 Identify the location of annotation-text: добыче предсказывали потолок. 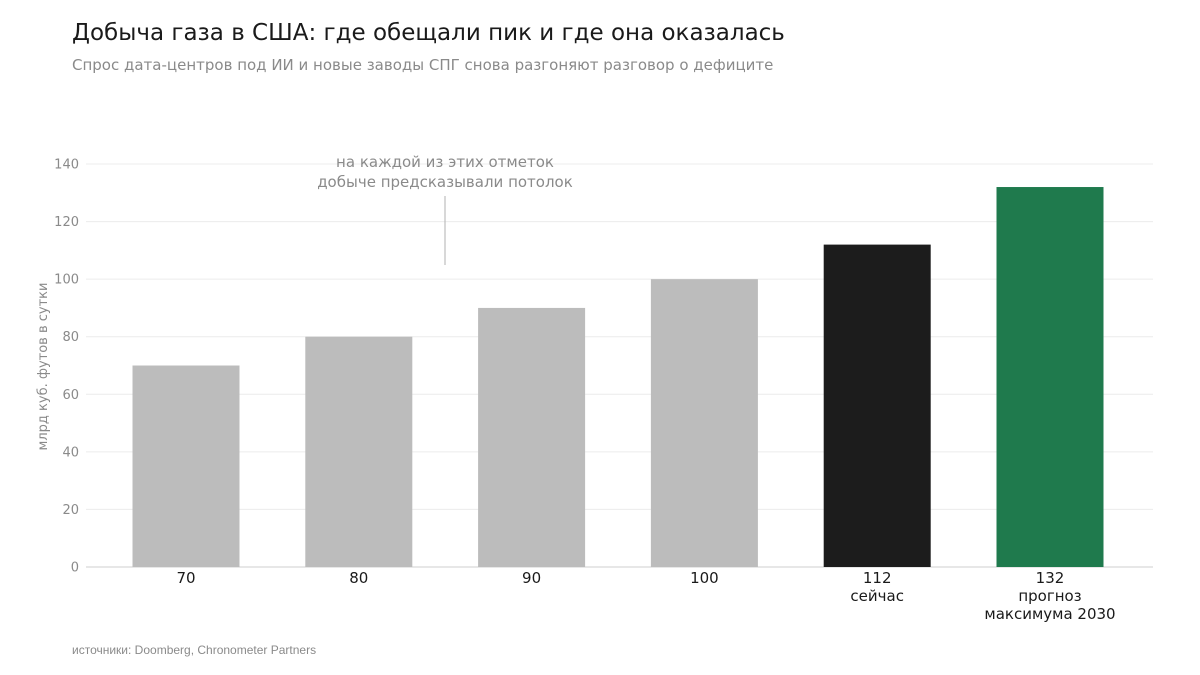
(445, 182).